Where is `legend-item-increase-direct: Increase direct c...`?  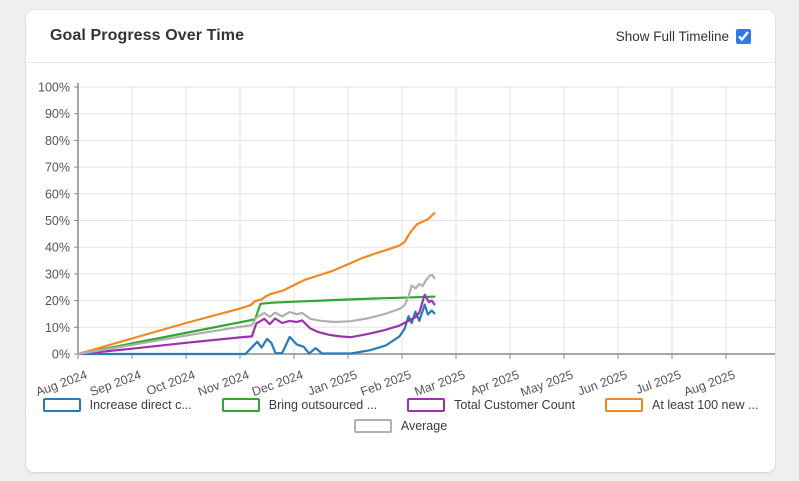 legend-item-increase-direct: Increase direct c... is located at coordinates (117, 405).